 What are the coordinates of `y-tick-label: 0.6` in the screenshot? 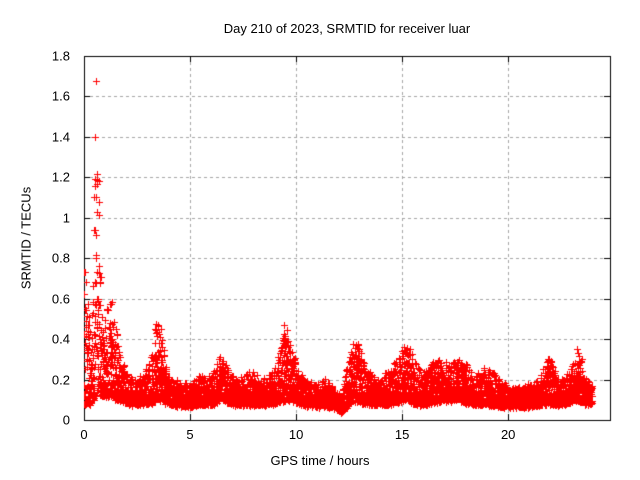 It's located at (60, 299).